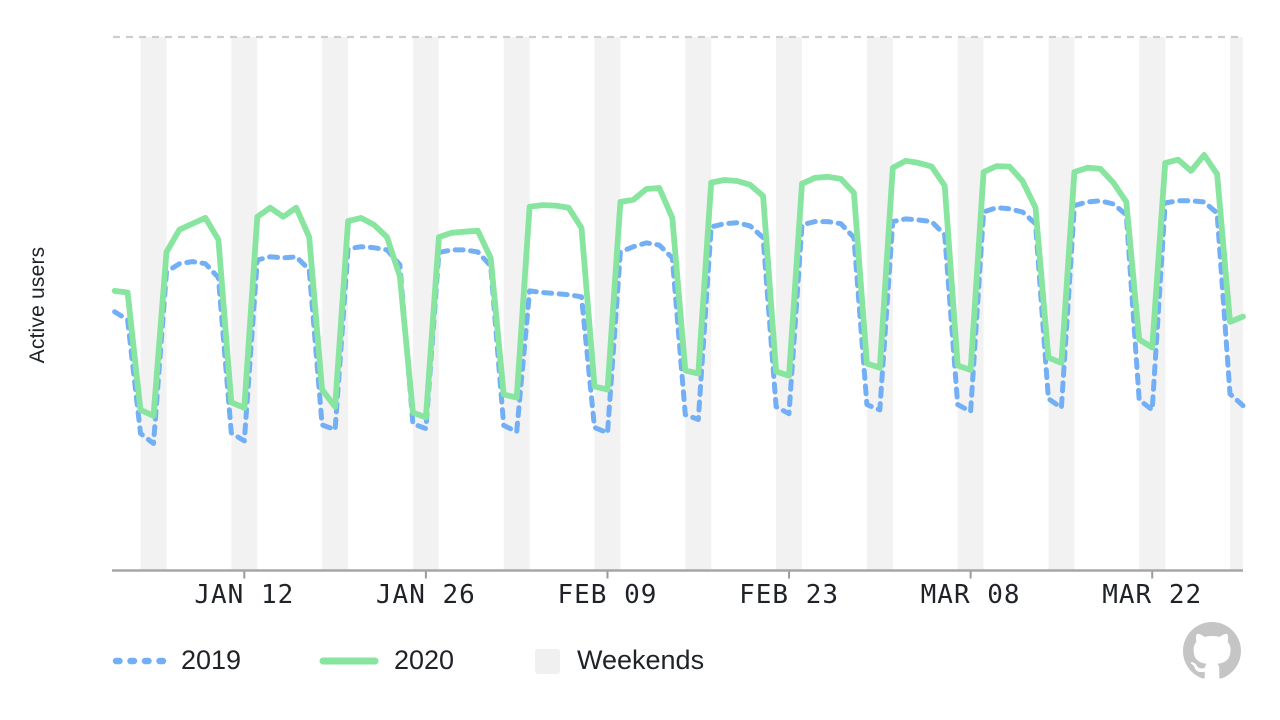 This screenshot has width=1280, height=720. What do you see at coordinates (349, 661) in the screenshot?
I see `legend-2020-swatch` at bounding box center [349, 661].